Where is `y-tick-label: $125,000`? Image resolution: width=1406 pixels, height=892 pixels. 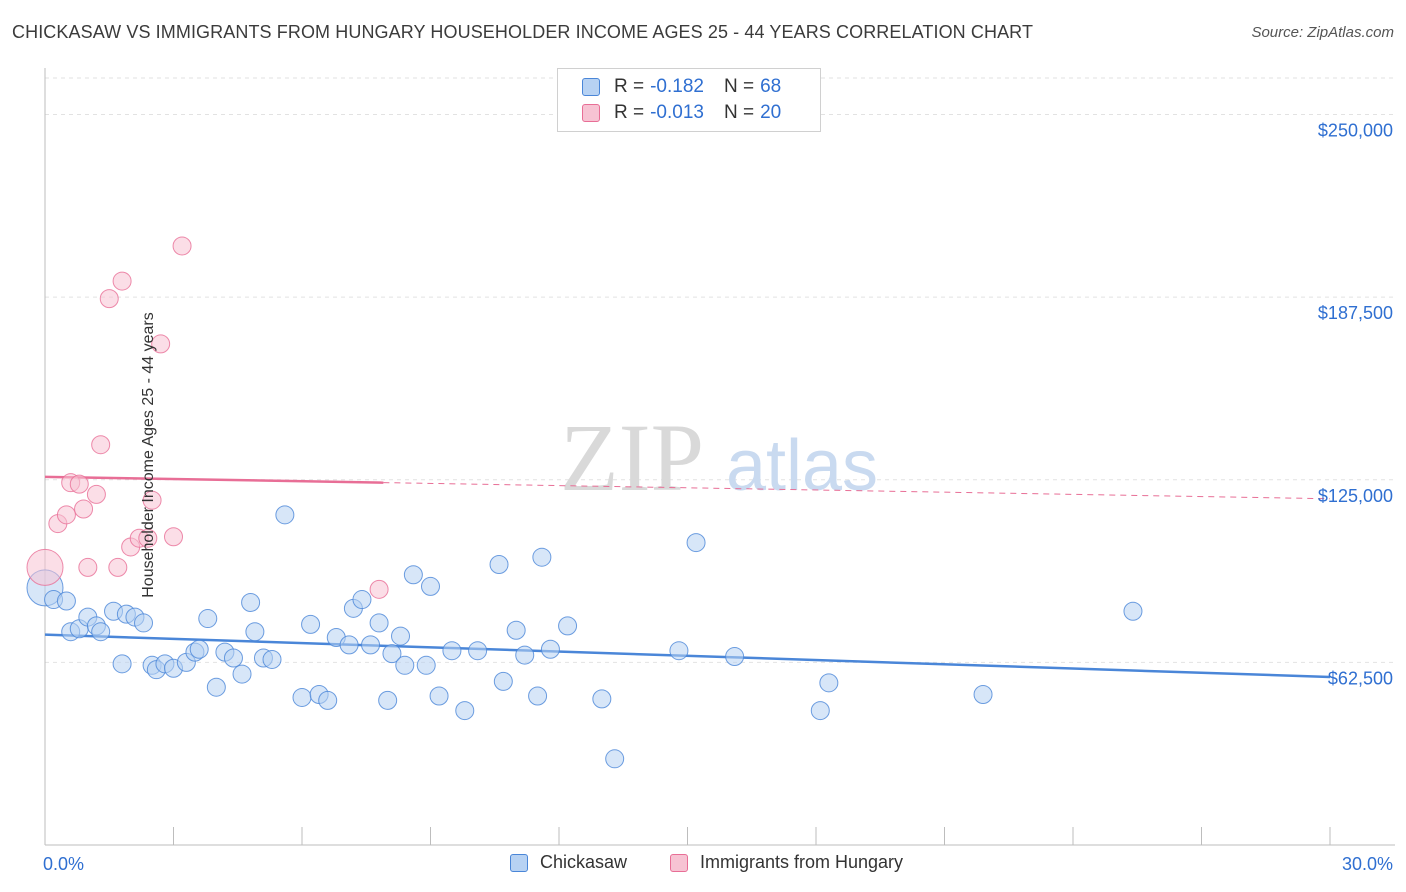 y-tick-label: $125,000 is located at coordinates (1355, 496).